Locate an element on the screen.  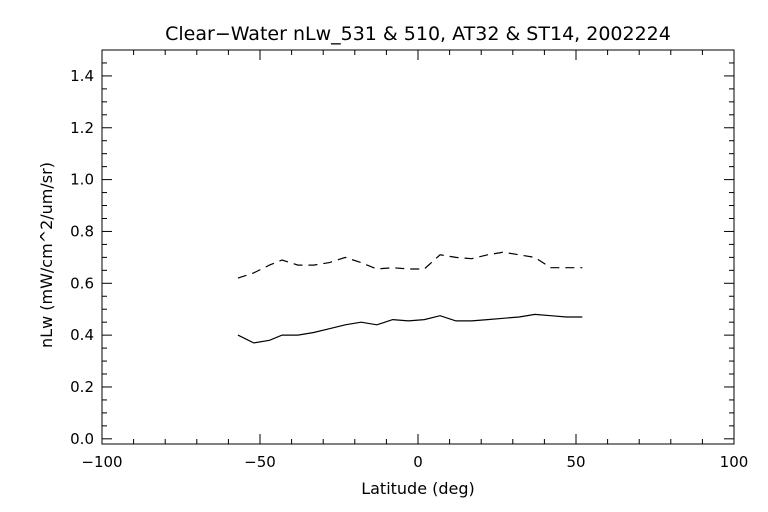
series-line-dashed is located at coordinates (410, 265).